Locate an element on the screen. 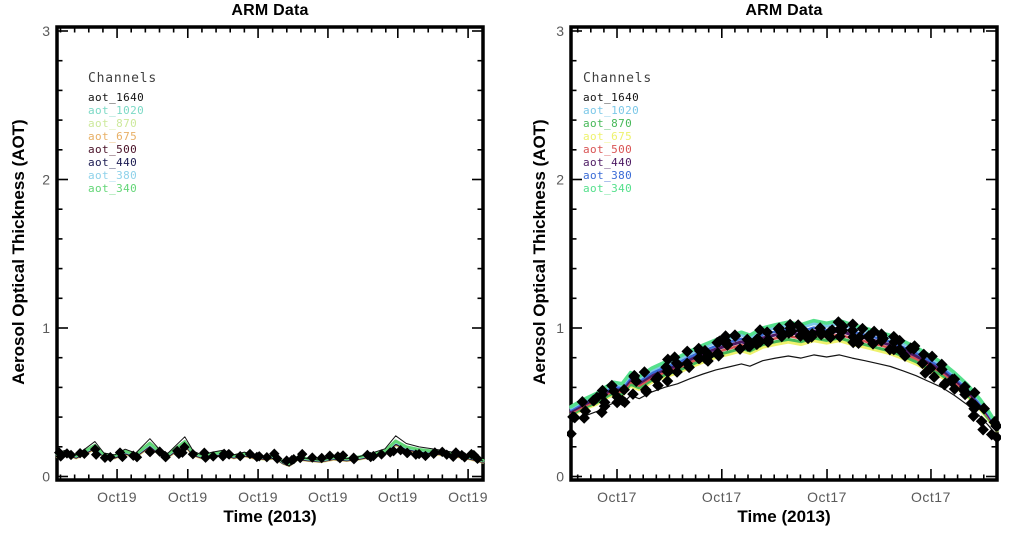  scatter-markers is located at coordinates (268, 453).